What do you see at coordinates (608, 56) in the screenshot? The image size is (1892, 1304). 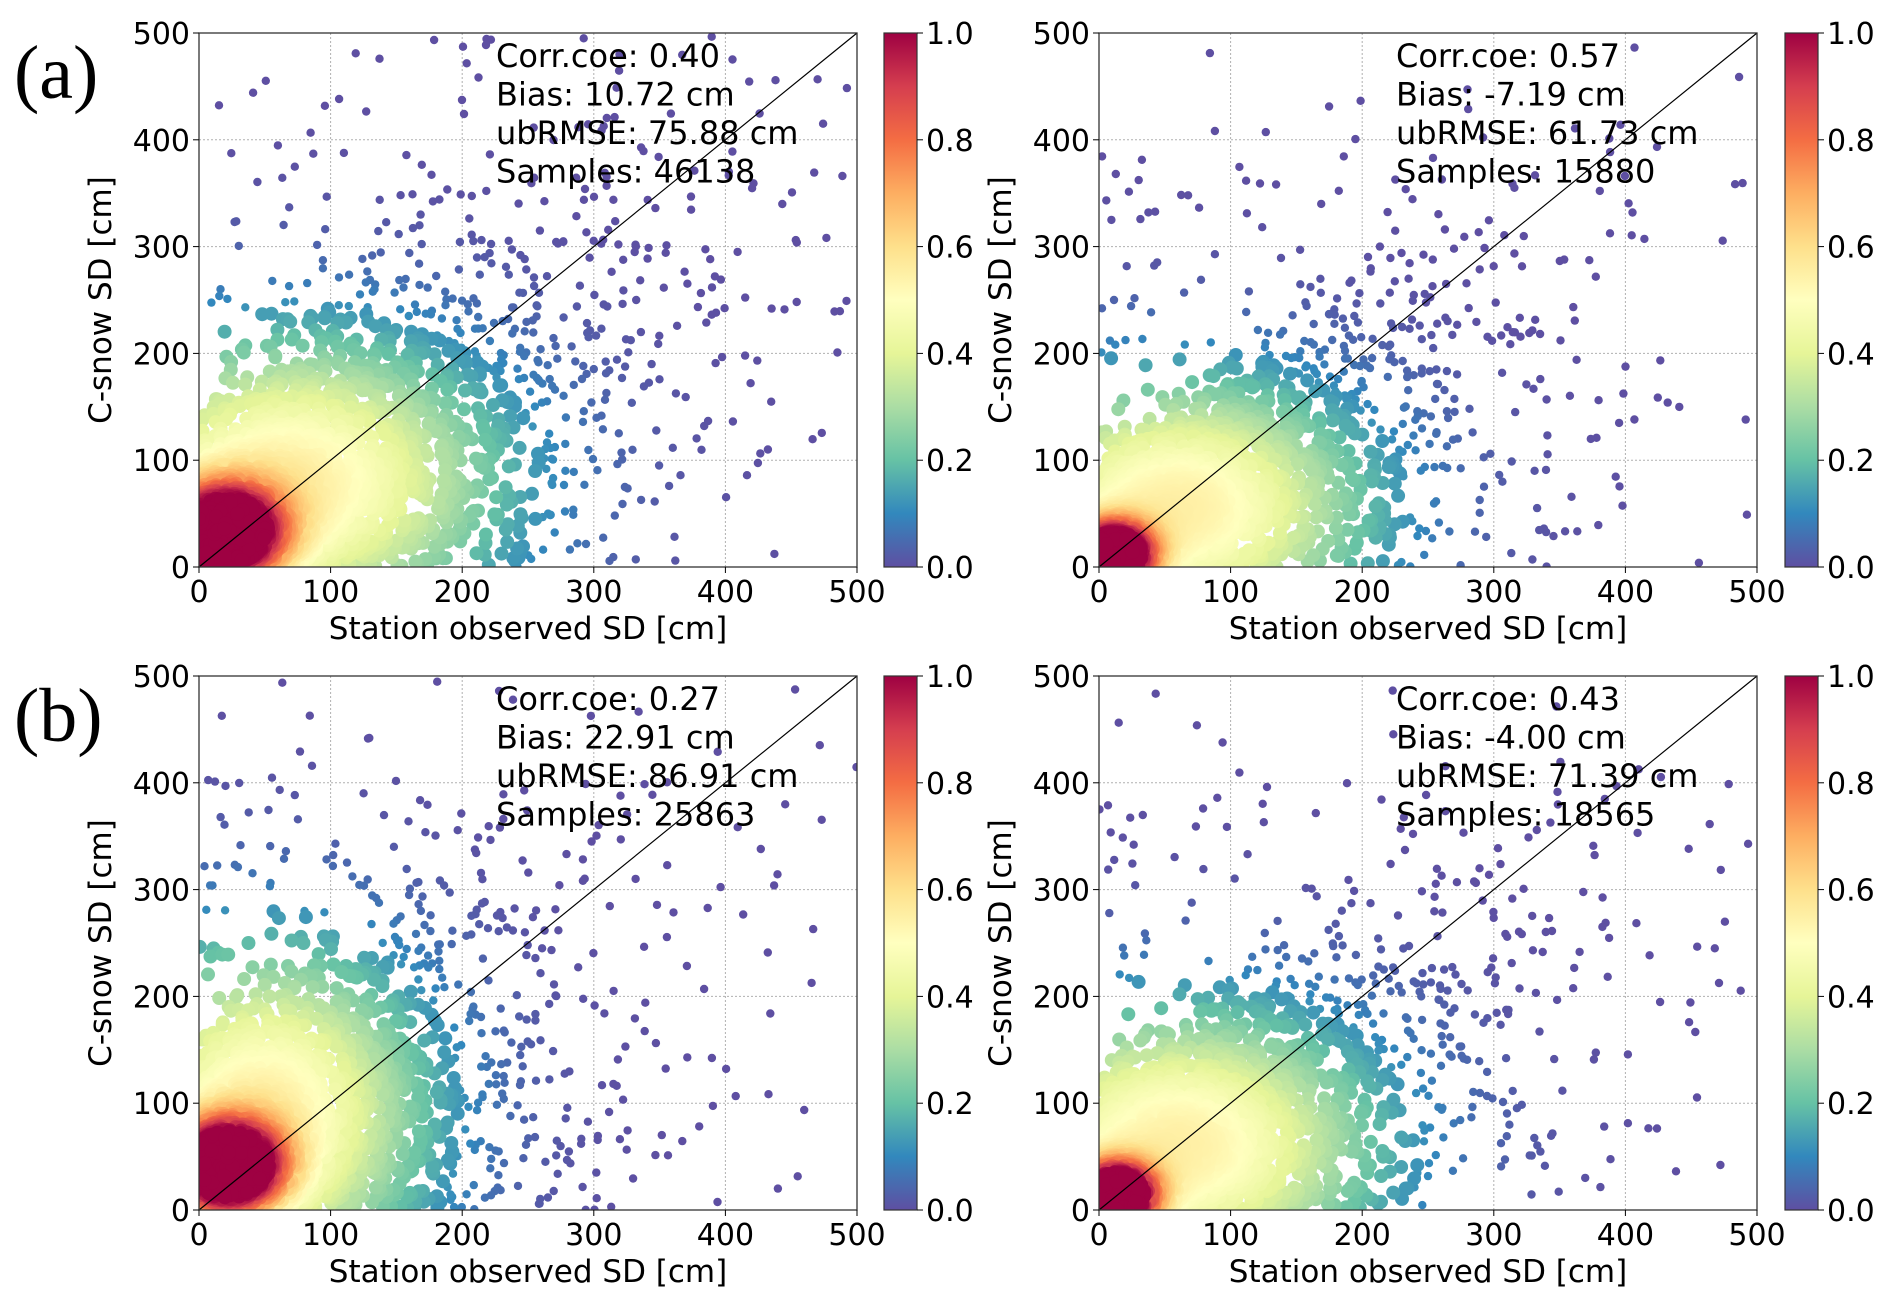 I see `stats-text: Corr.coe: 0.40` at bounding box center [608, 56].